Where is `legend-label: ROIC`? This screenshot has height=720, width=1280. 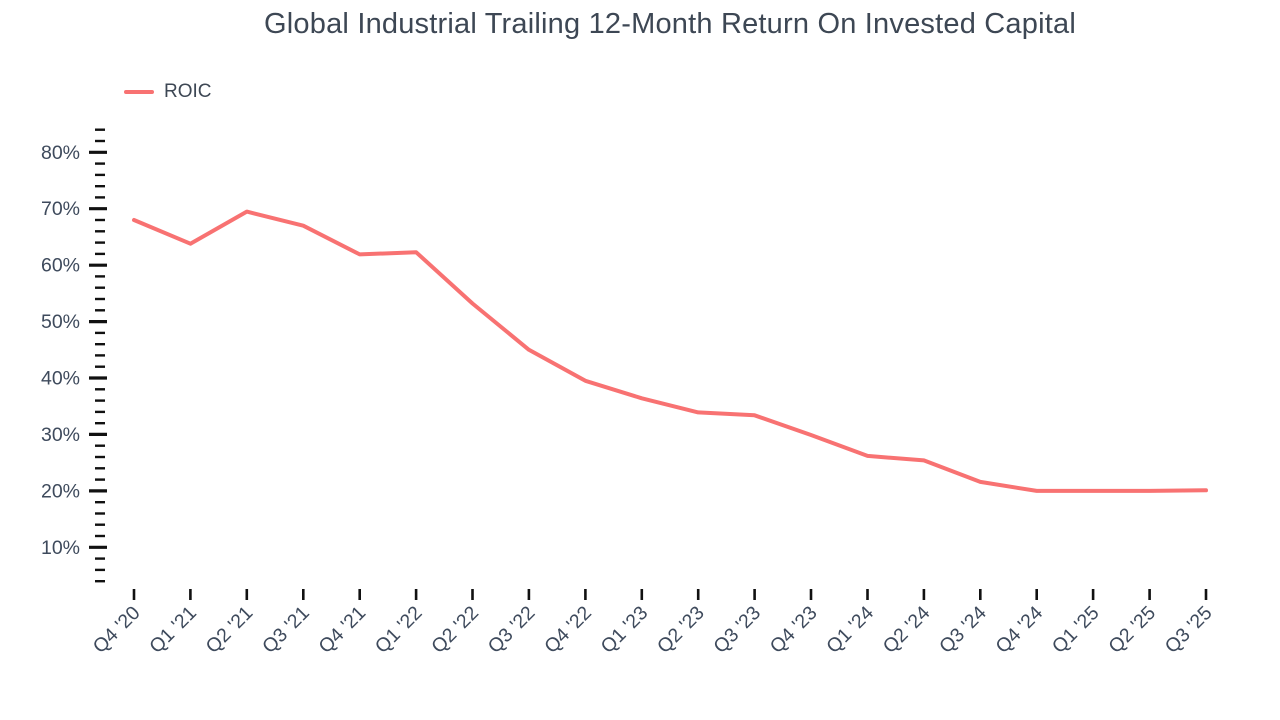
legend-label: ROIC is located at coordinates (188, 91).